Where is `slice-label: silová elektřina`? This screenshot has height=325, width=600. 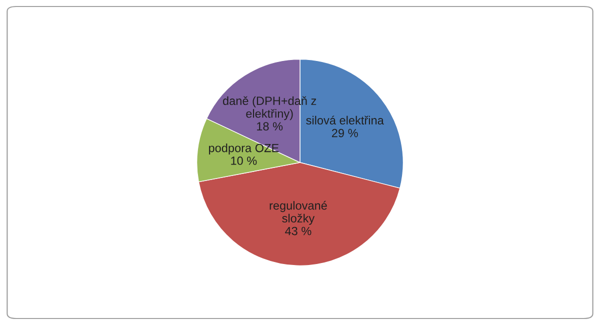
slice-label: silová elektřina is located at coordinates (345, 120).